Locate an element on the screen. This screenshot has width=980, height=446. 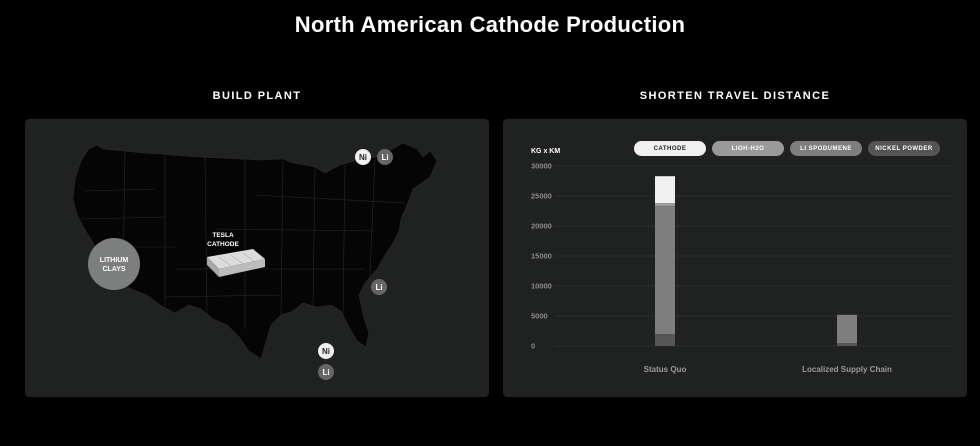
y-tick-label: 15000 is located at coordinates (541, 256).